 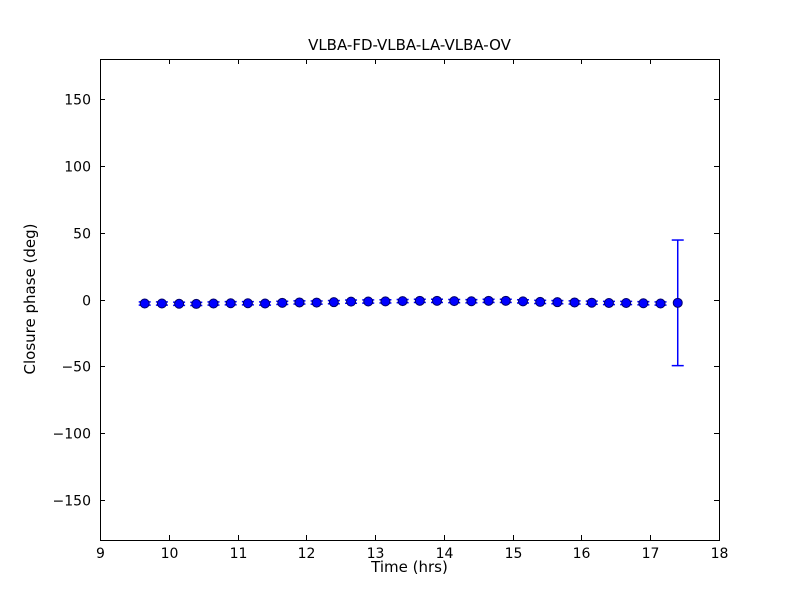 I want to click on x-axis-label: Time (hrs), so click(x=409, y=567).